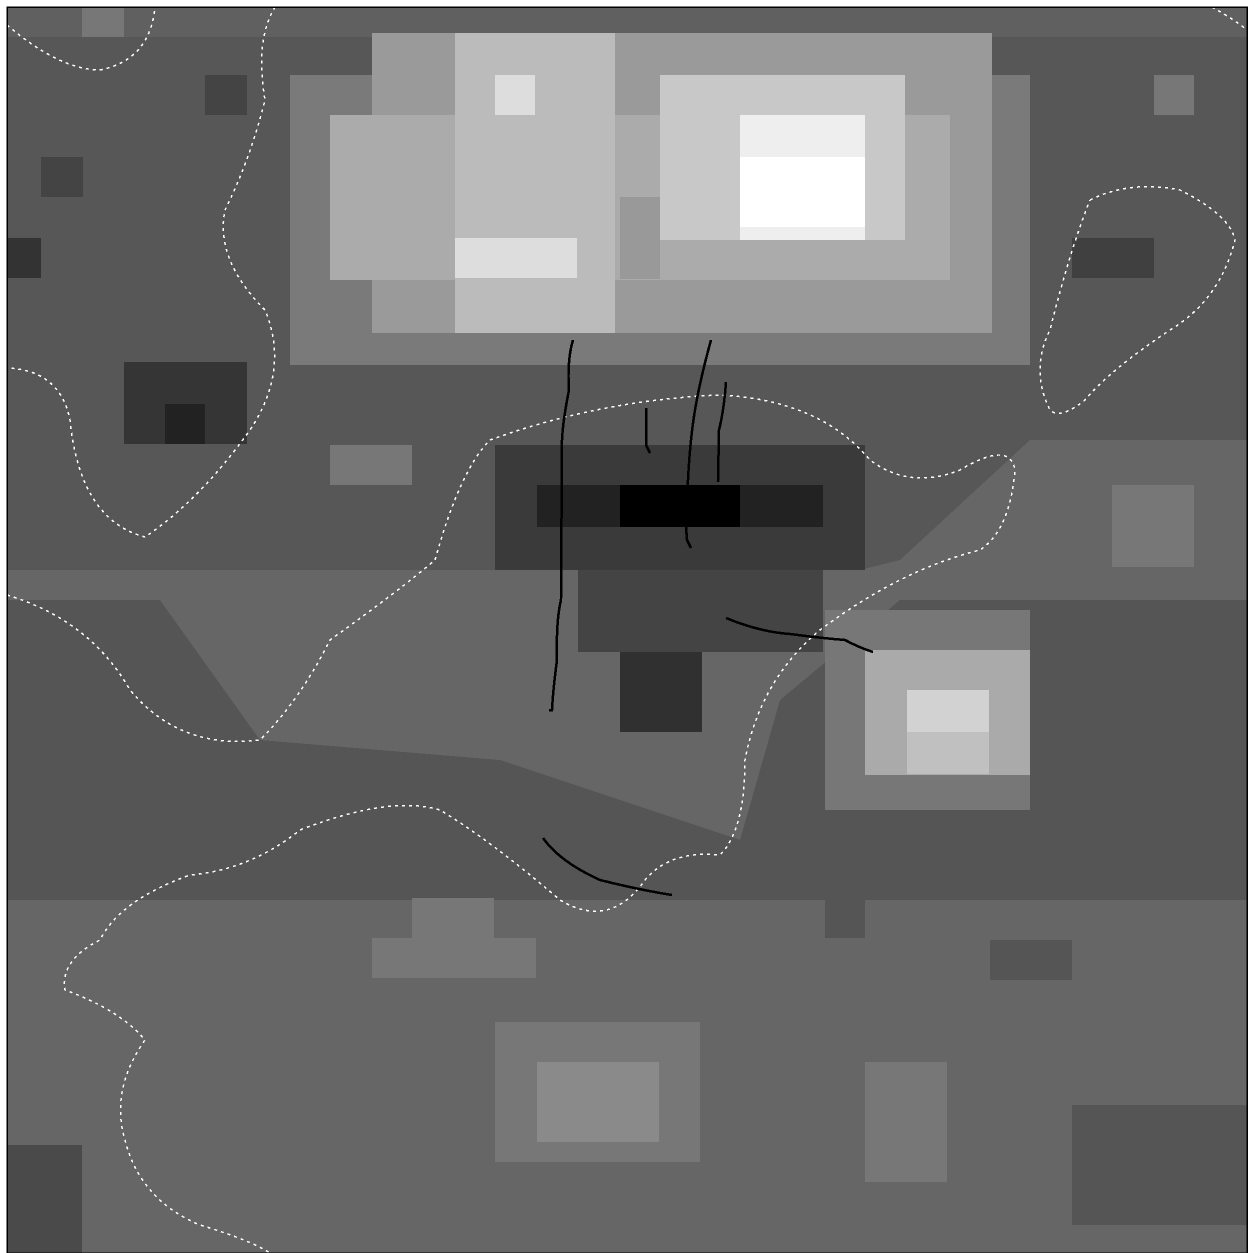 Image resolution: width=1252 pixels, height=1253 pixels. I want to click on blob-core, so click(802, 192).